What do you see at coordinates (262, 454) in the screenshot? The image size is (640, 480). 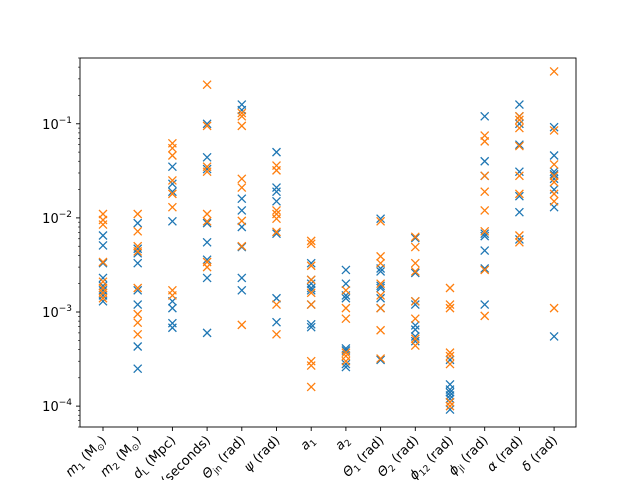 I see `x-tick-label-5: ψ (rad)` at bounding box center [262, 454].